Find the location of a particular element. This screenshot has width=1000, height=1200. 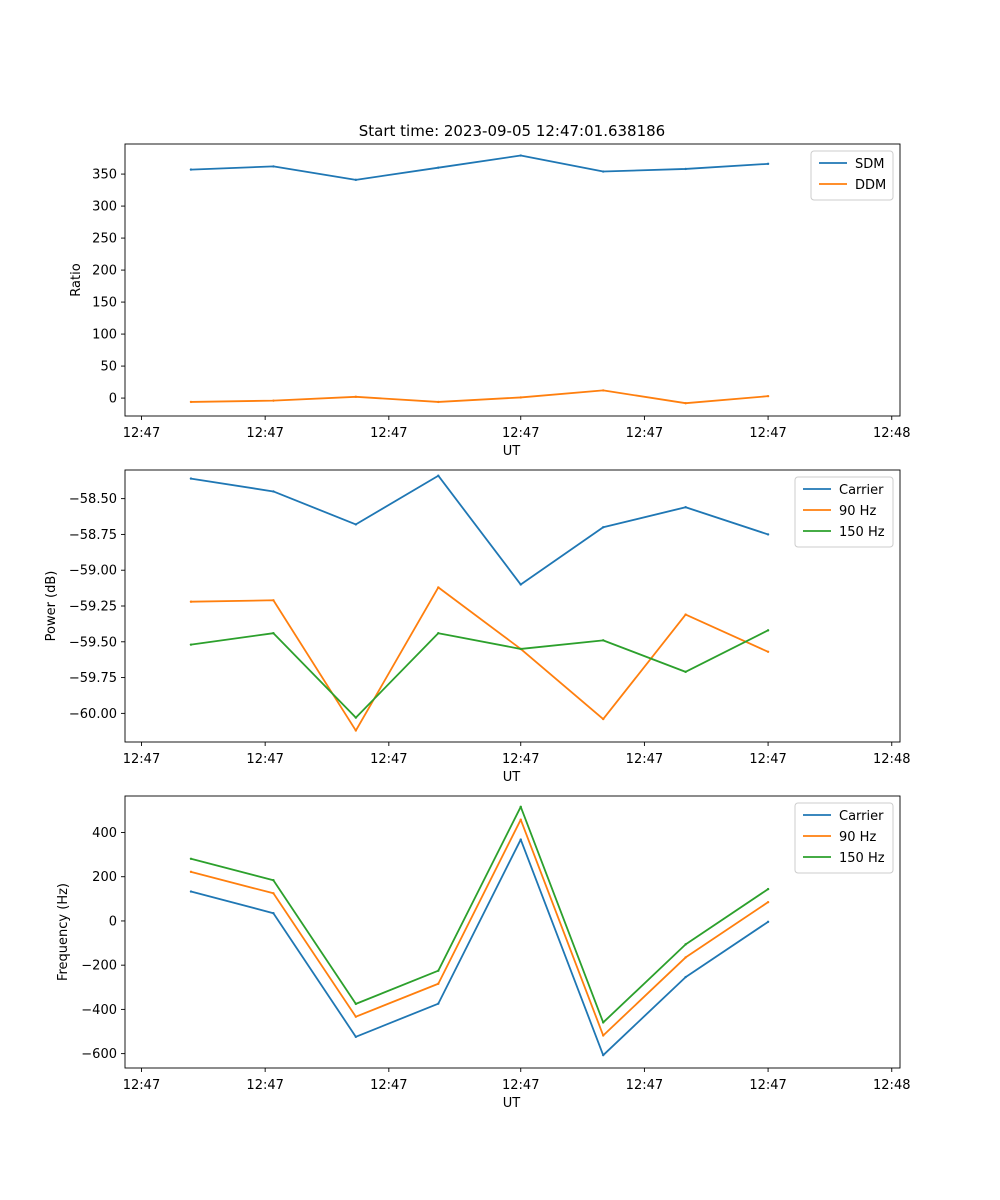

y-tick-label: −59.50 is located at coordinates (93, 642).